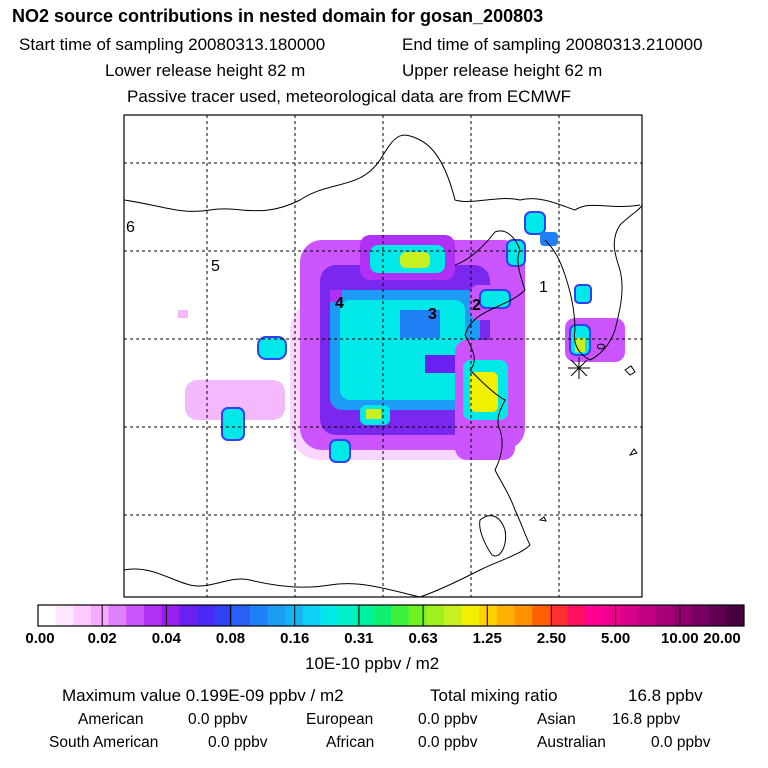 This screenshot has height=768, width=768. What do you see at coordinates (233, 424) in the screenshot?
I see `plume-far-west-blob` at bounding box center [233, 424].